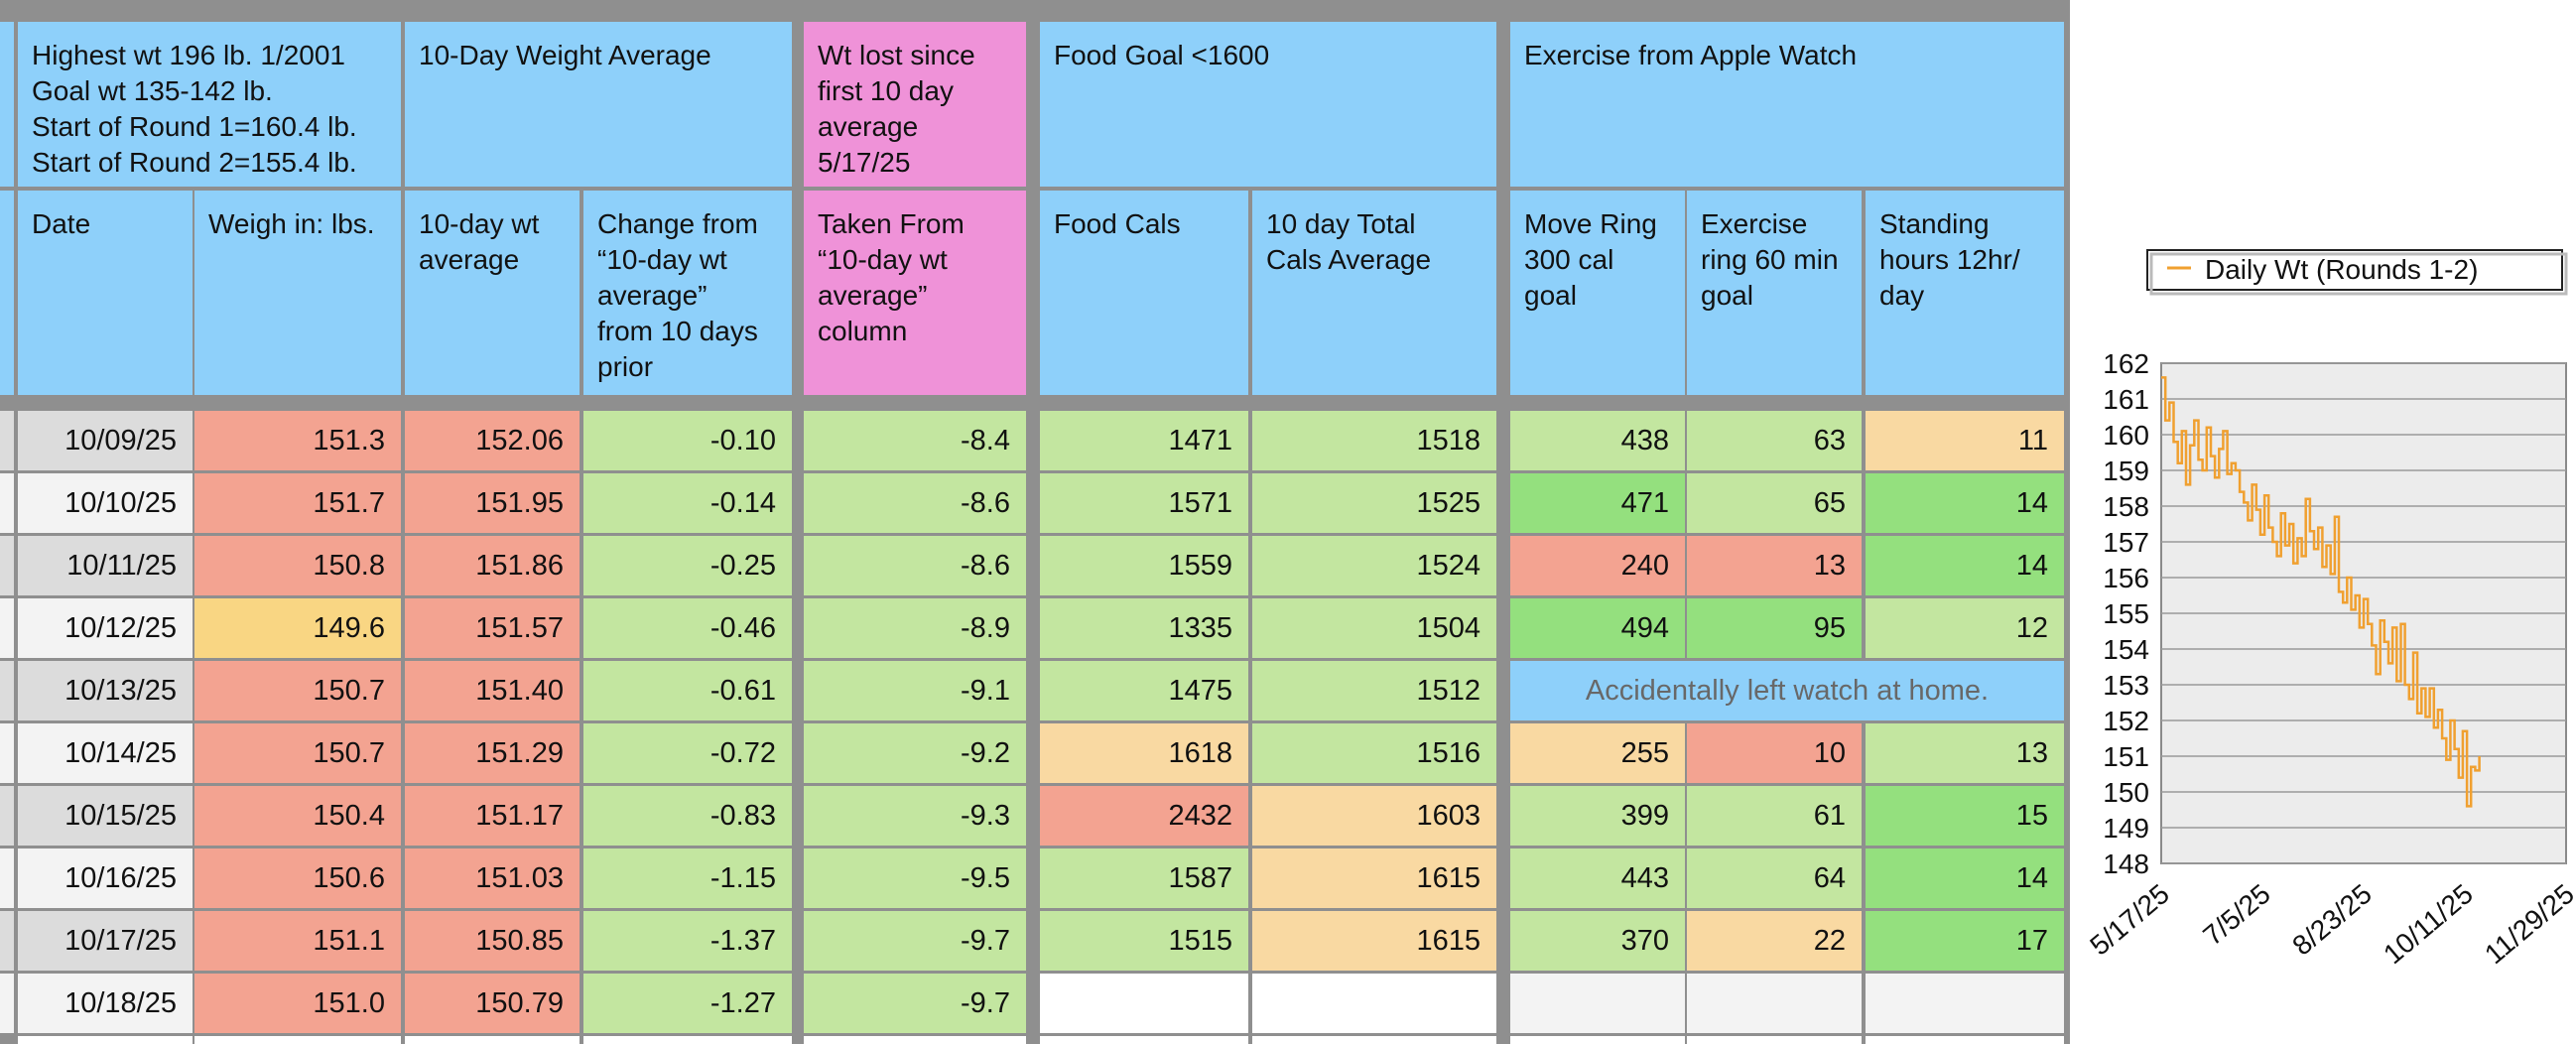 The height and width of the screenshot is (1044, 2576). I want to click on cell-taken: -9.5, so click(915, 878).